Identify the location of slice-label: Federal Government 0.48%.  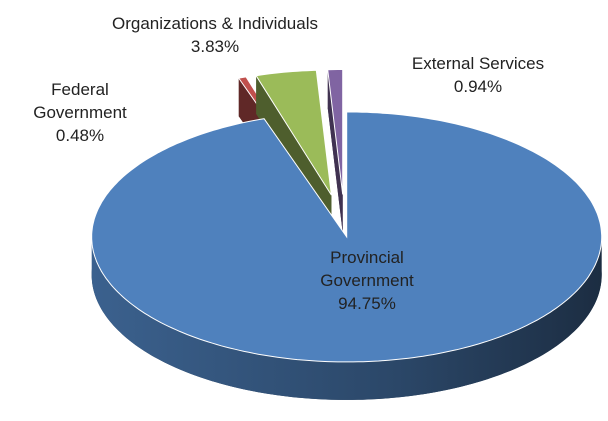
(80, 112).